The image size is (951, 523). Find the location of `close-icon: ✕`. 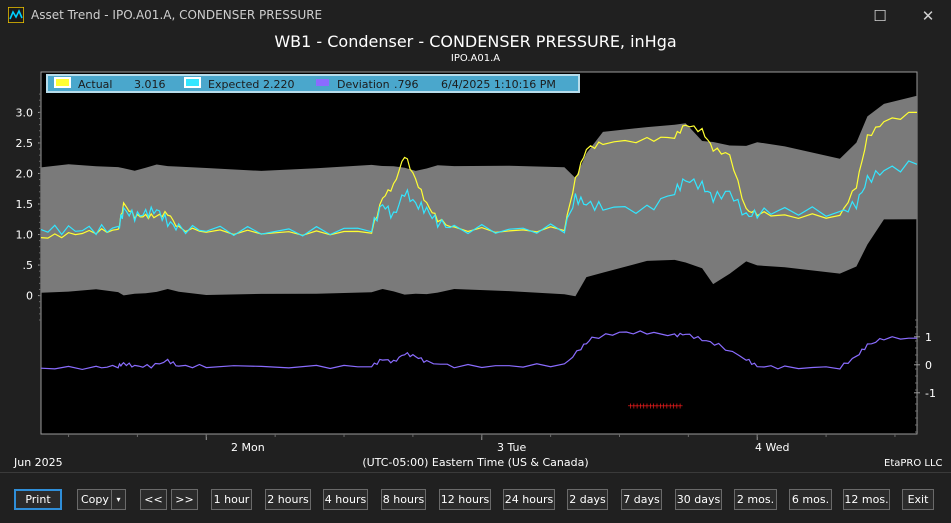

close-icon: ✕ is located at coordinates (928, 16).